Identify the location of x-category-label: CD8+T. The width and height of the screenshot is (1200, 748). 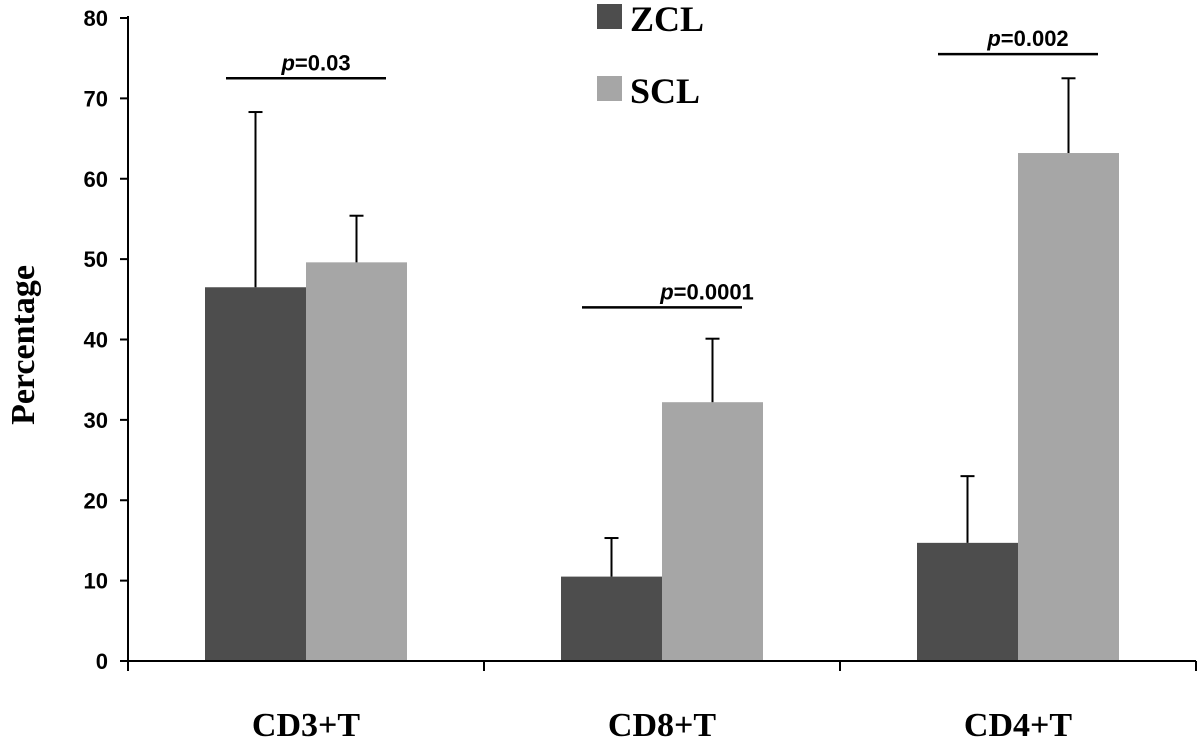
(662, 725).